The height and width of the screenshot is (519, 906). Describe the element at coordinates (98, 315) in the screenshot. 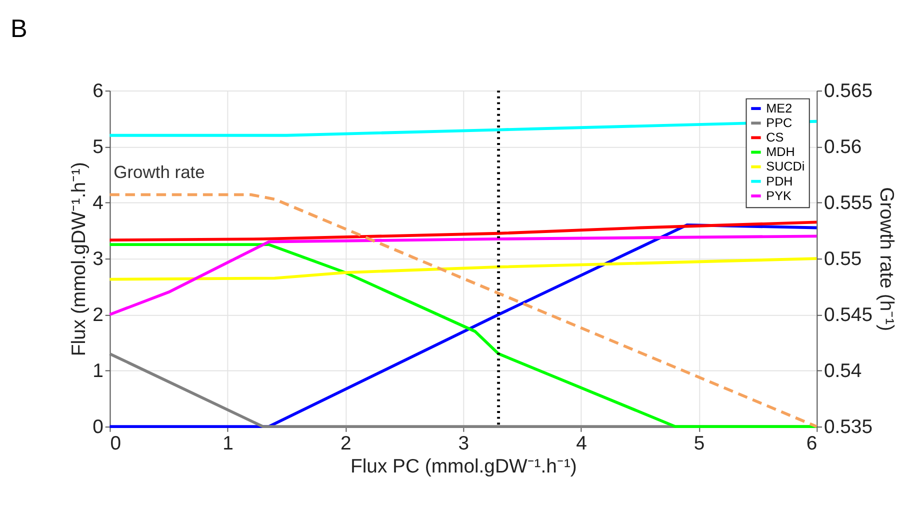

I see `y-tick-label: 2` at that location.